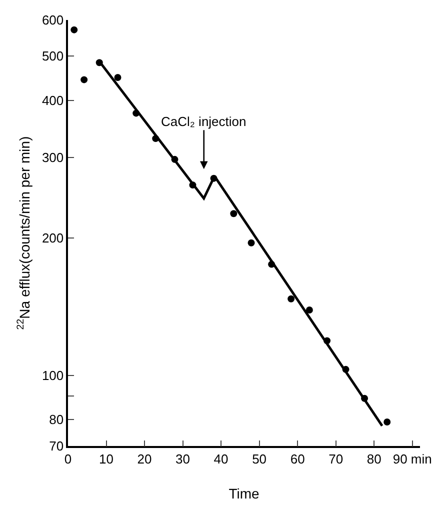 The height and width of the screenshot is (508, 444). What do you see at coordinates (244, 494) in the screenshot?
I see `x-axis-title: Time` at bounding box center [244, 494].